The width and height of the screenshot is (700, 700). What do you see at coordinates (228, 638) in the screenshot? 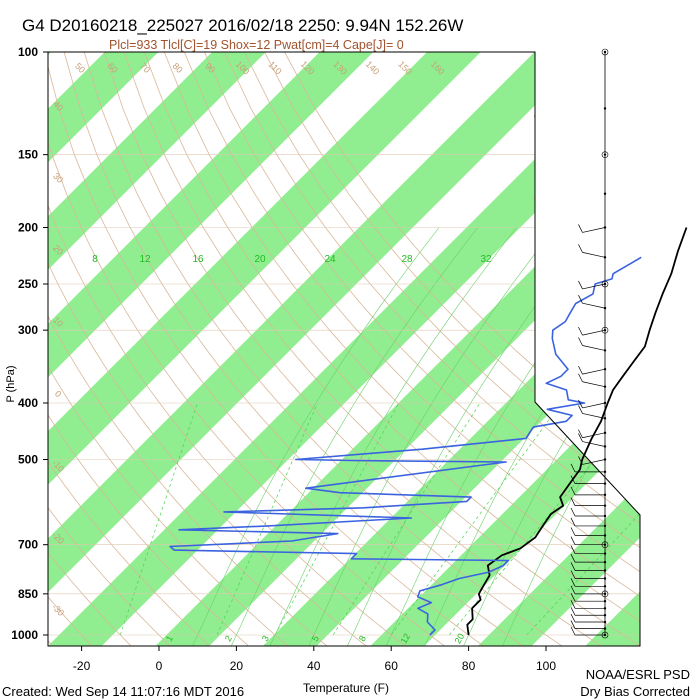
I see `mixing-ratio-label: 2` at bounding box center [228, 638].